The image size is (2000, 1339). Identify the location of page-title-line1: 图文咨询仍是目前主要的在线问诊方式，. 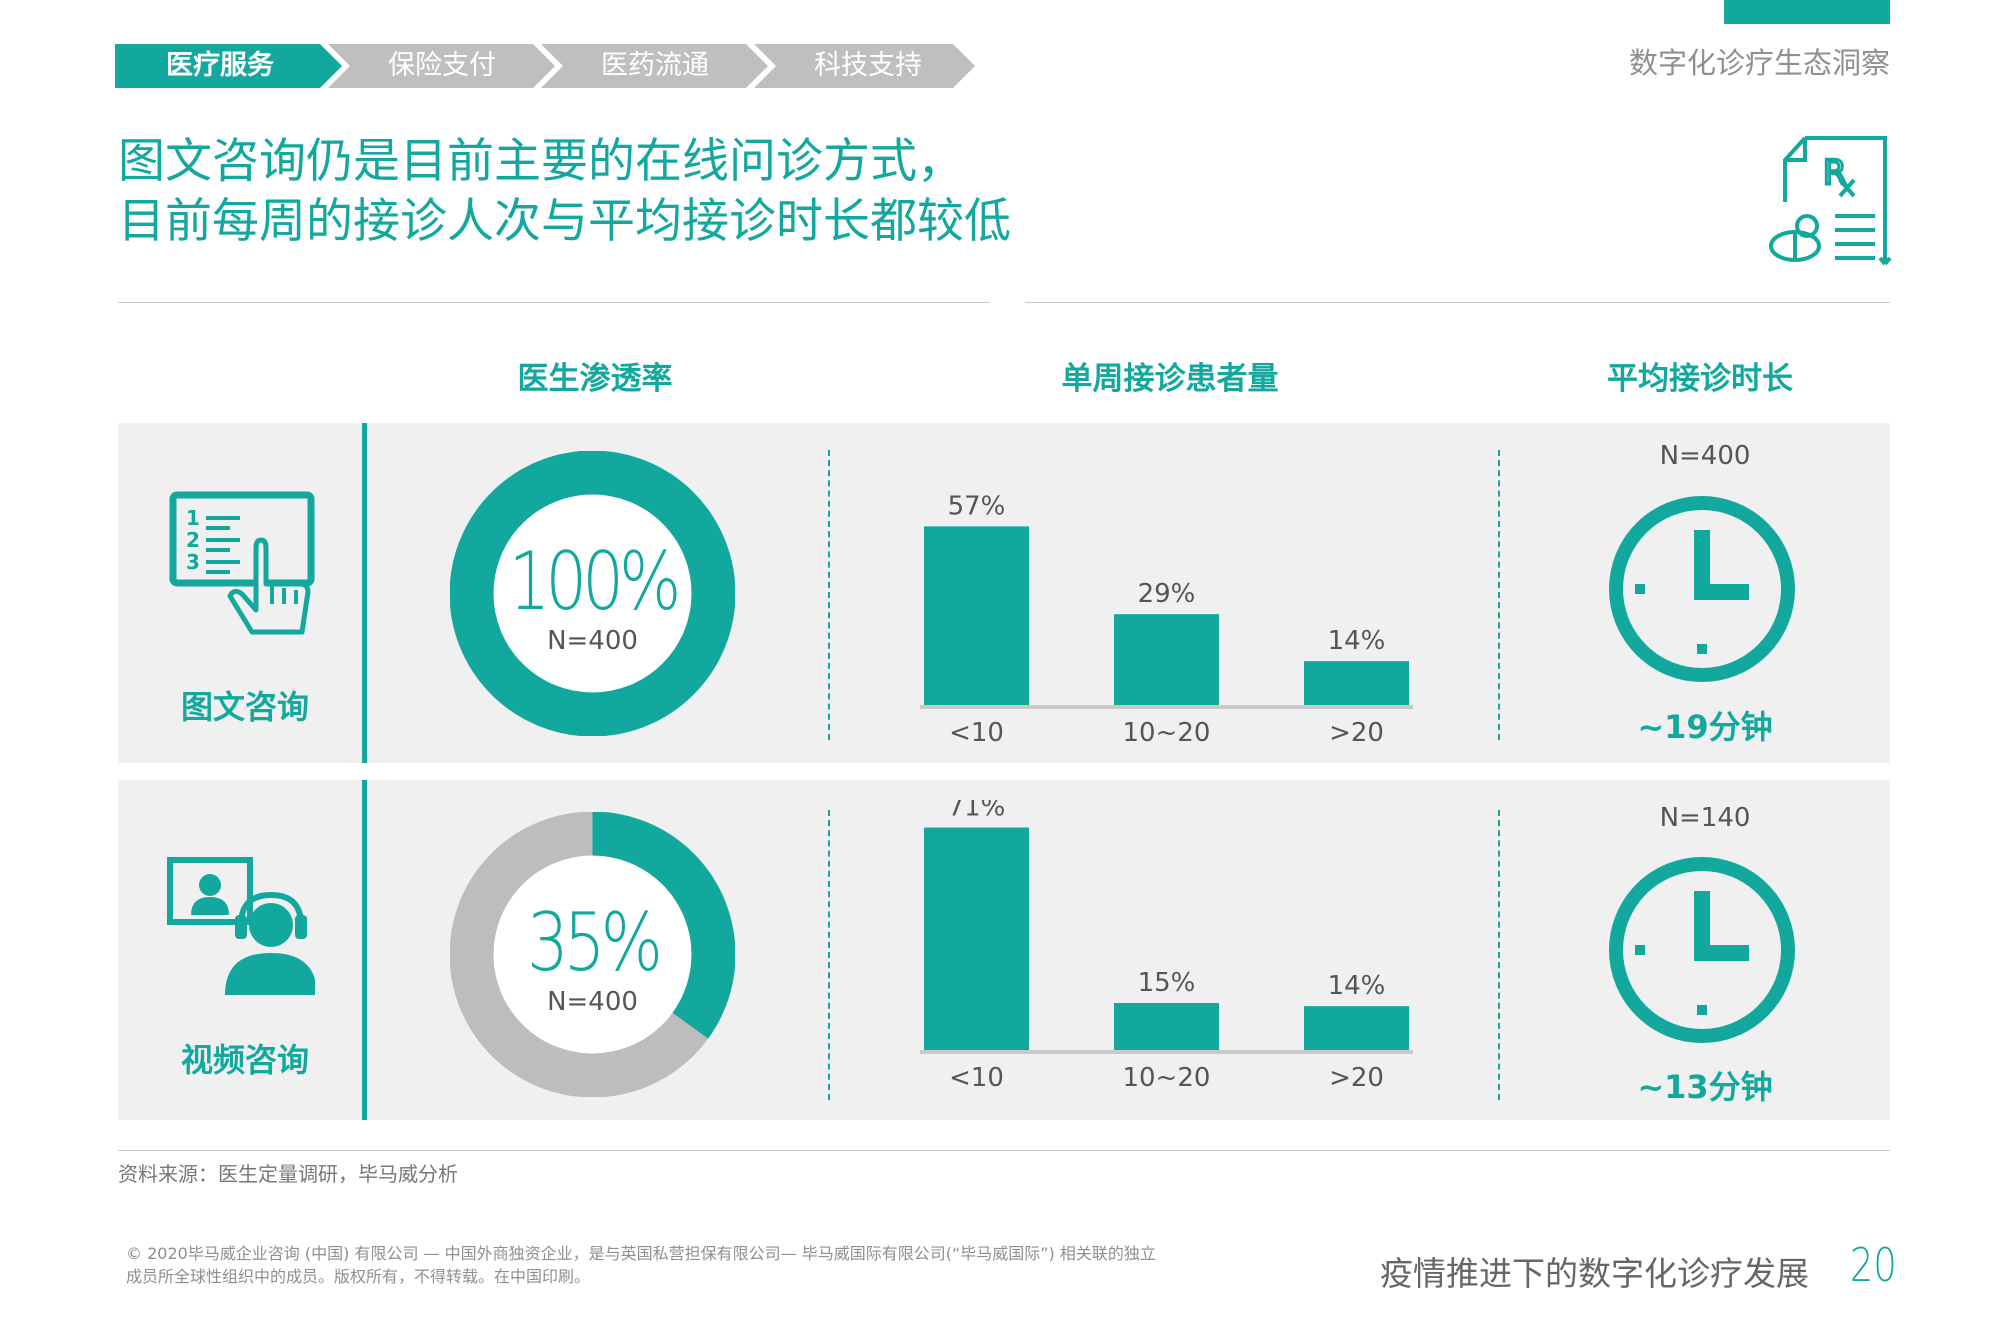
(541, 161).